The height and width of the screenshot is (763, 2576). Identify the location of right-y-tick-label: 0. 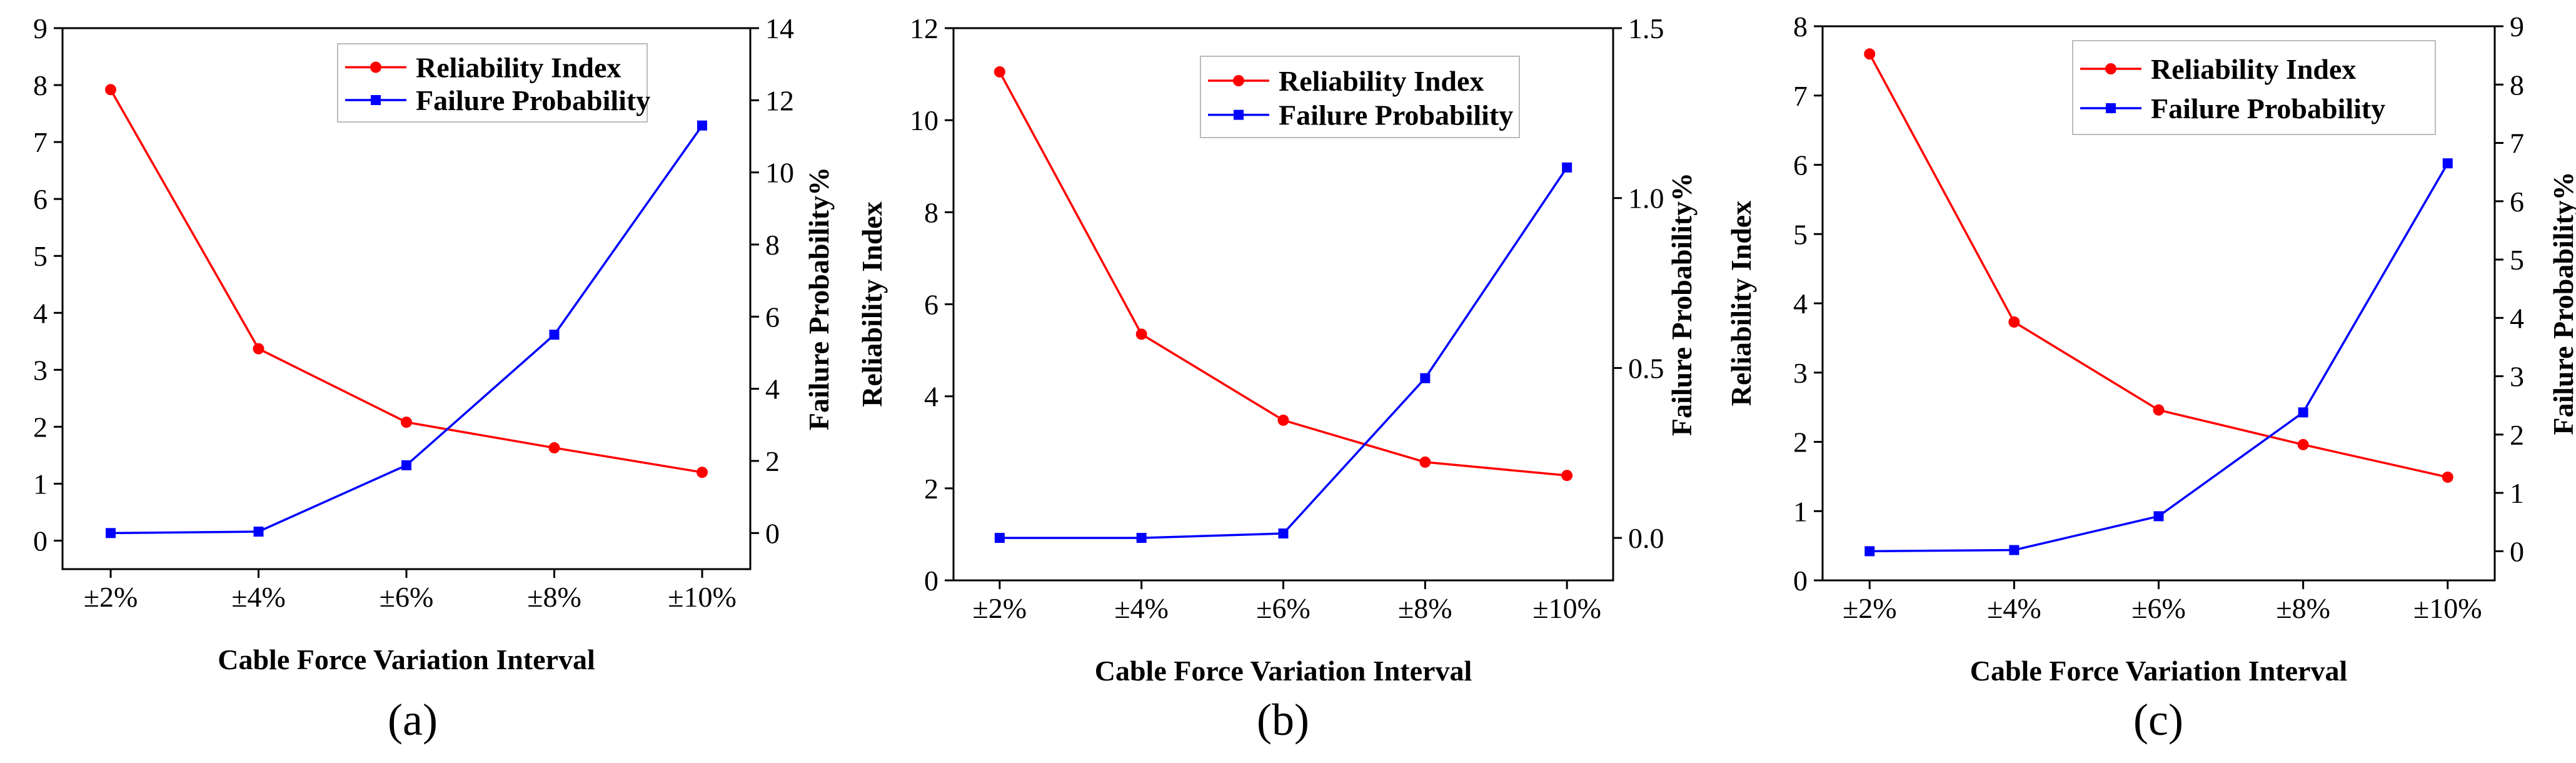
(772, 533).